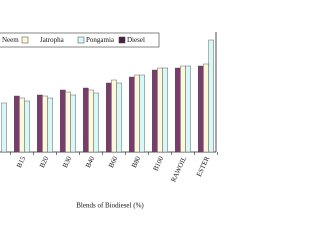 The width and height of the screenshot is (320, 240). What do you see at coordinates (110, 206) in the screenshot?
I see `x-axis-title: Blends of Biodiesel (%)` at bounding box center [110, 206].